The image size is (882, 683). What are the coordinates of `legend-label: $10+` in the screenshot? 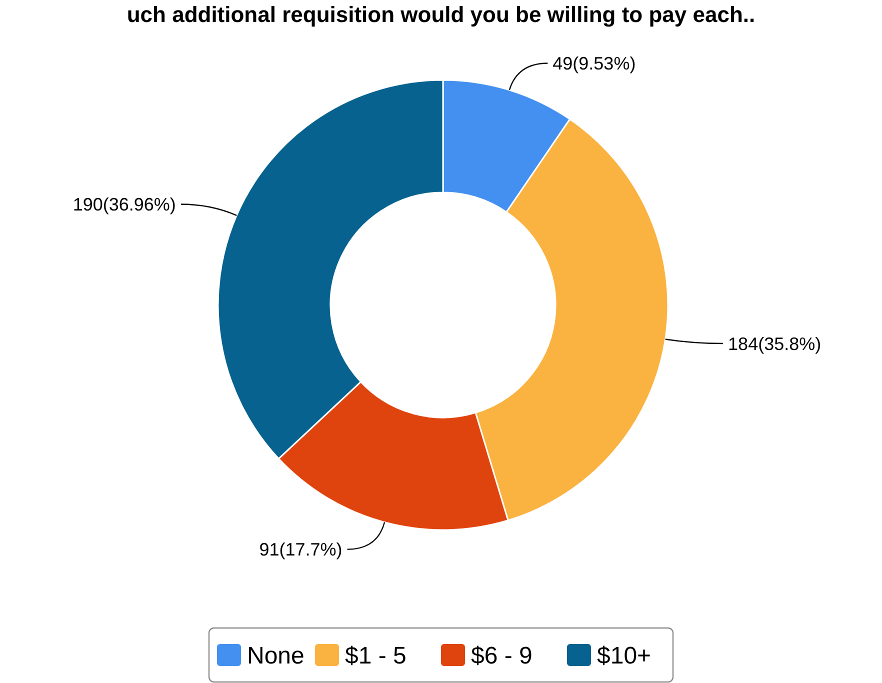 It's located at (624, 656).